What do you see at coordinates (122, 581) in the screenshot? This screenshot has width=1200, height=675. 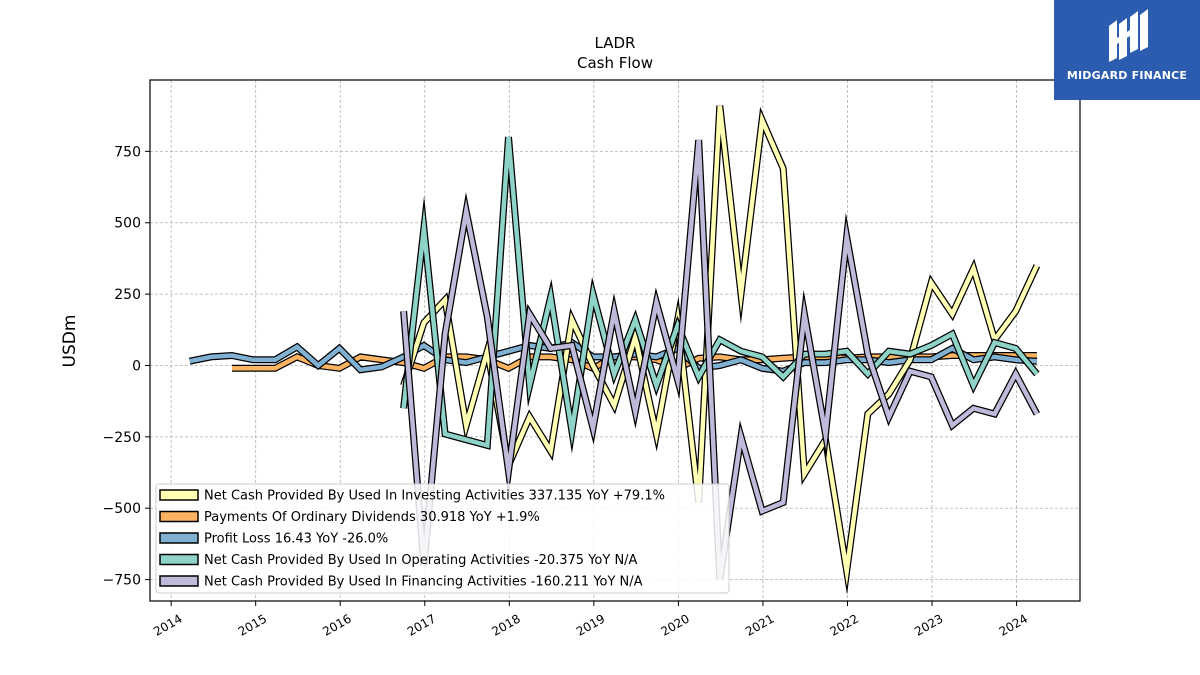 I see `y-tick-label: −750` at bounding box center [122, 581].